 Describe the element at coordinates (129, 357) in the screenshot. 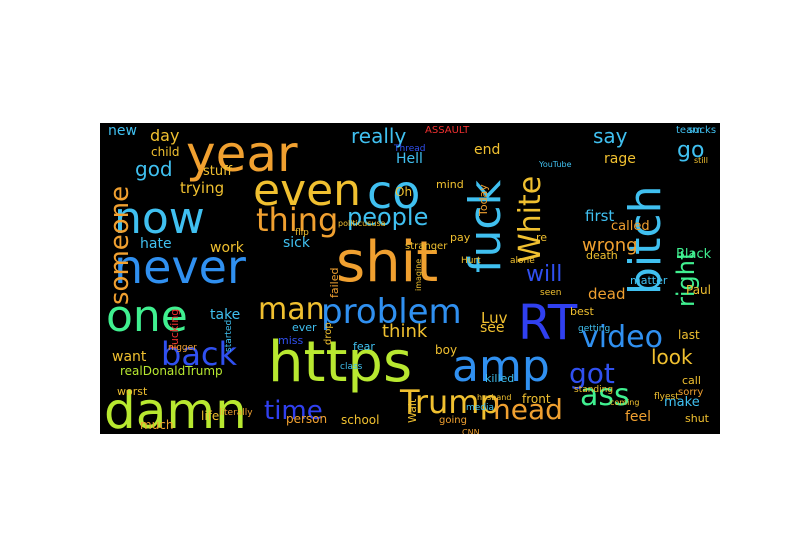

I see `cloud-word-want: want` at that location.